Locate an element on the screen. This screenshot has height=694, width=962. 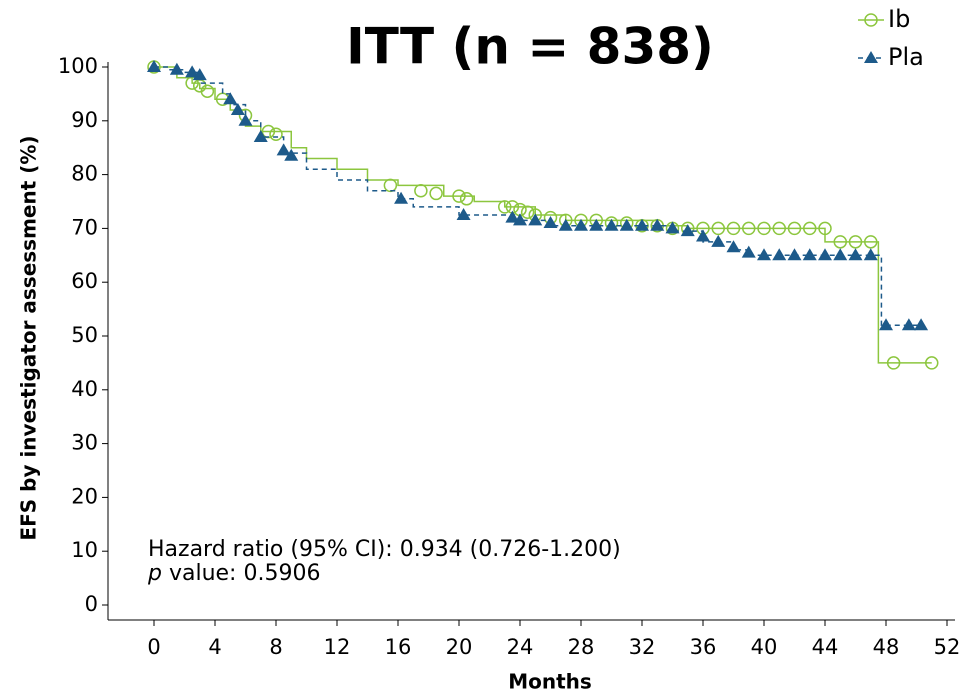
x-tick-label: 24 is located at coordinates (520, 647).